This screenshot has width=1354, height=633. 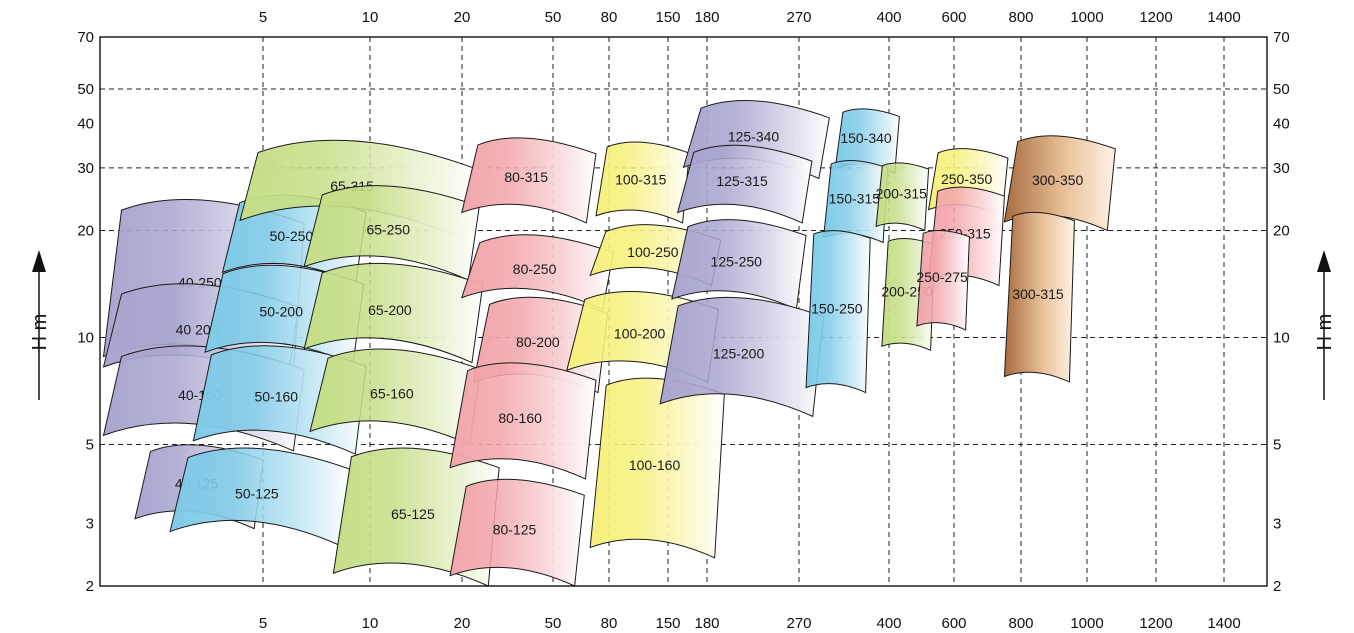 I want to click on y-tick-right-40: 40, so click(x=1281, y=123).